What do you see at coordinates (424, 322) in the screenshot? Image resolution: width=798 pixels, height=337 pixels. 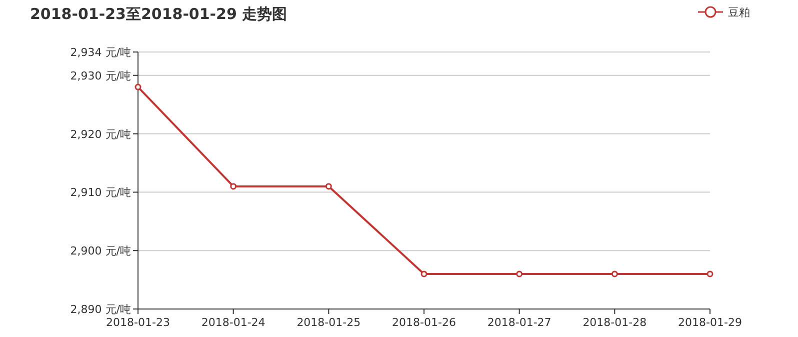 I see `x-tick-label: 2018-01-26` at bounding box center [424, 322].